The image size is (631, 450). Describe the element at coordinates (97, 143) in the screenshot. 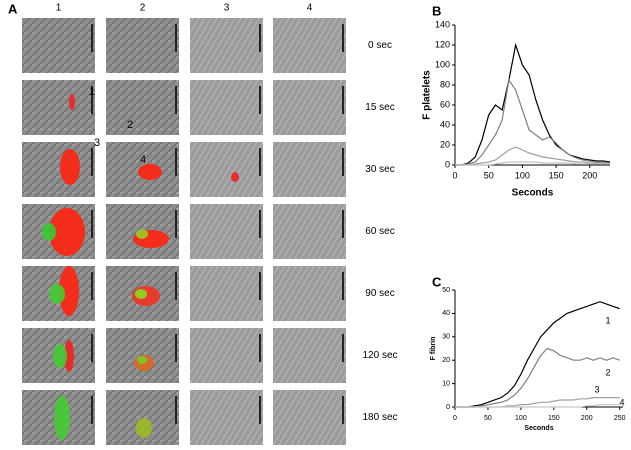

I see `series-label: 3` at that location.